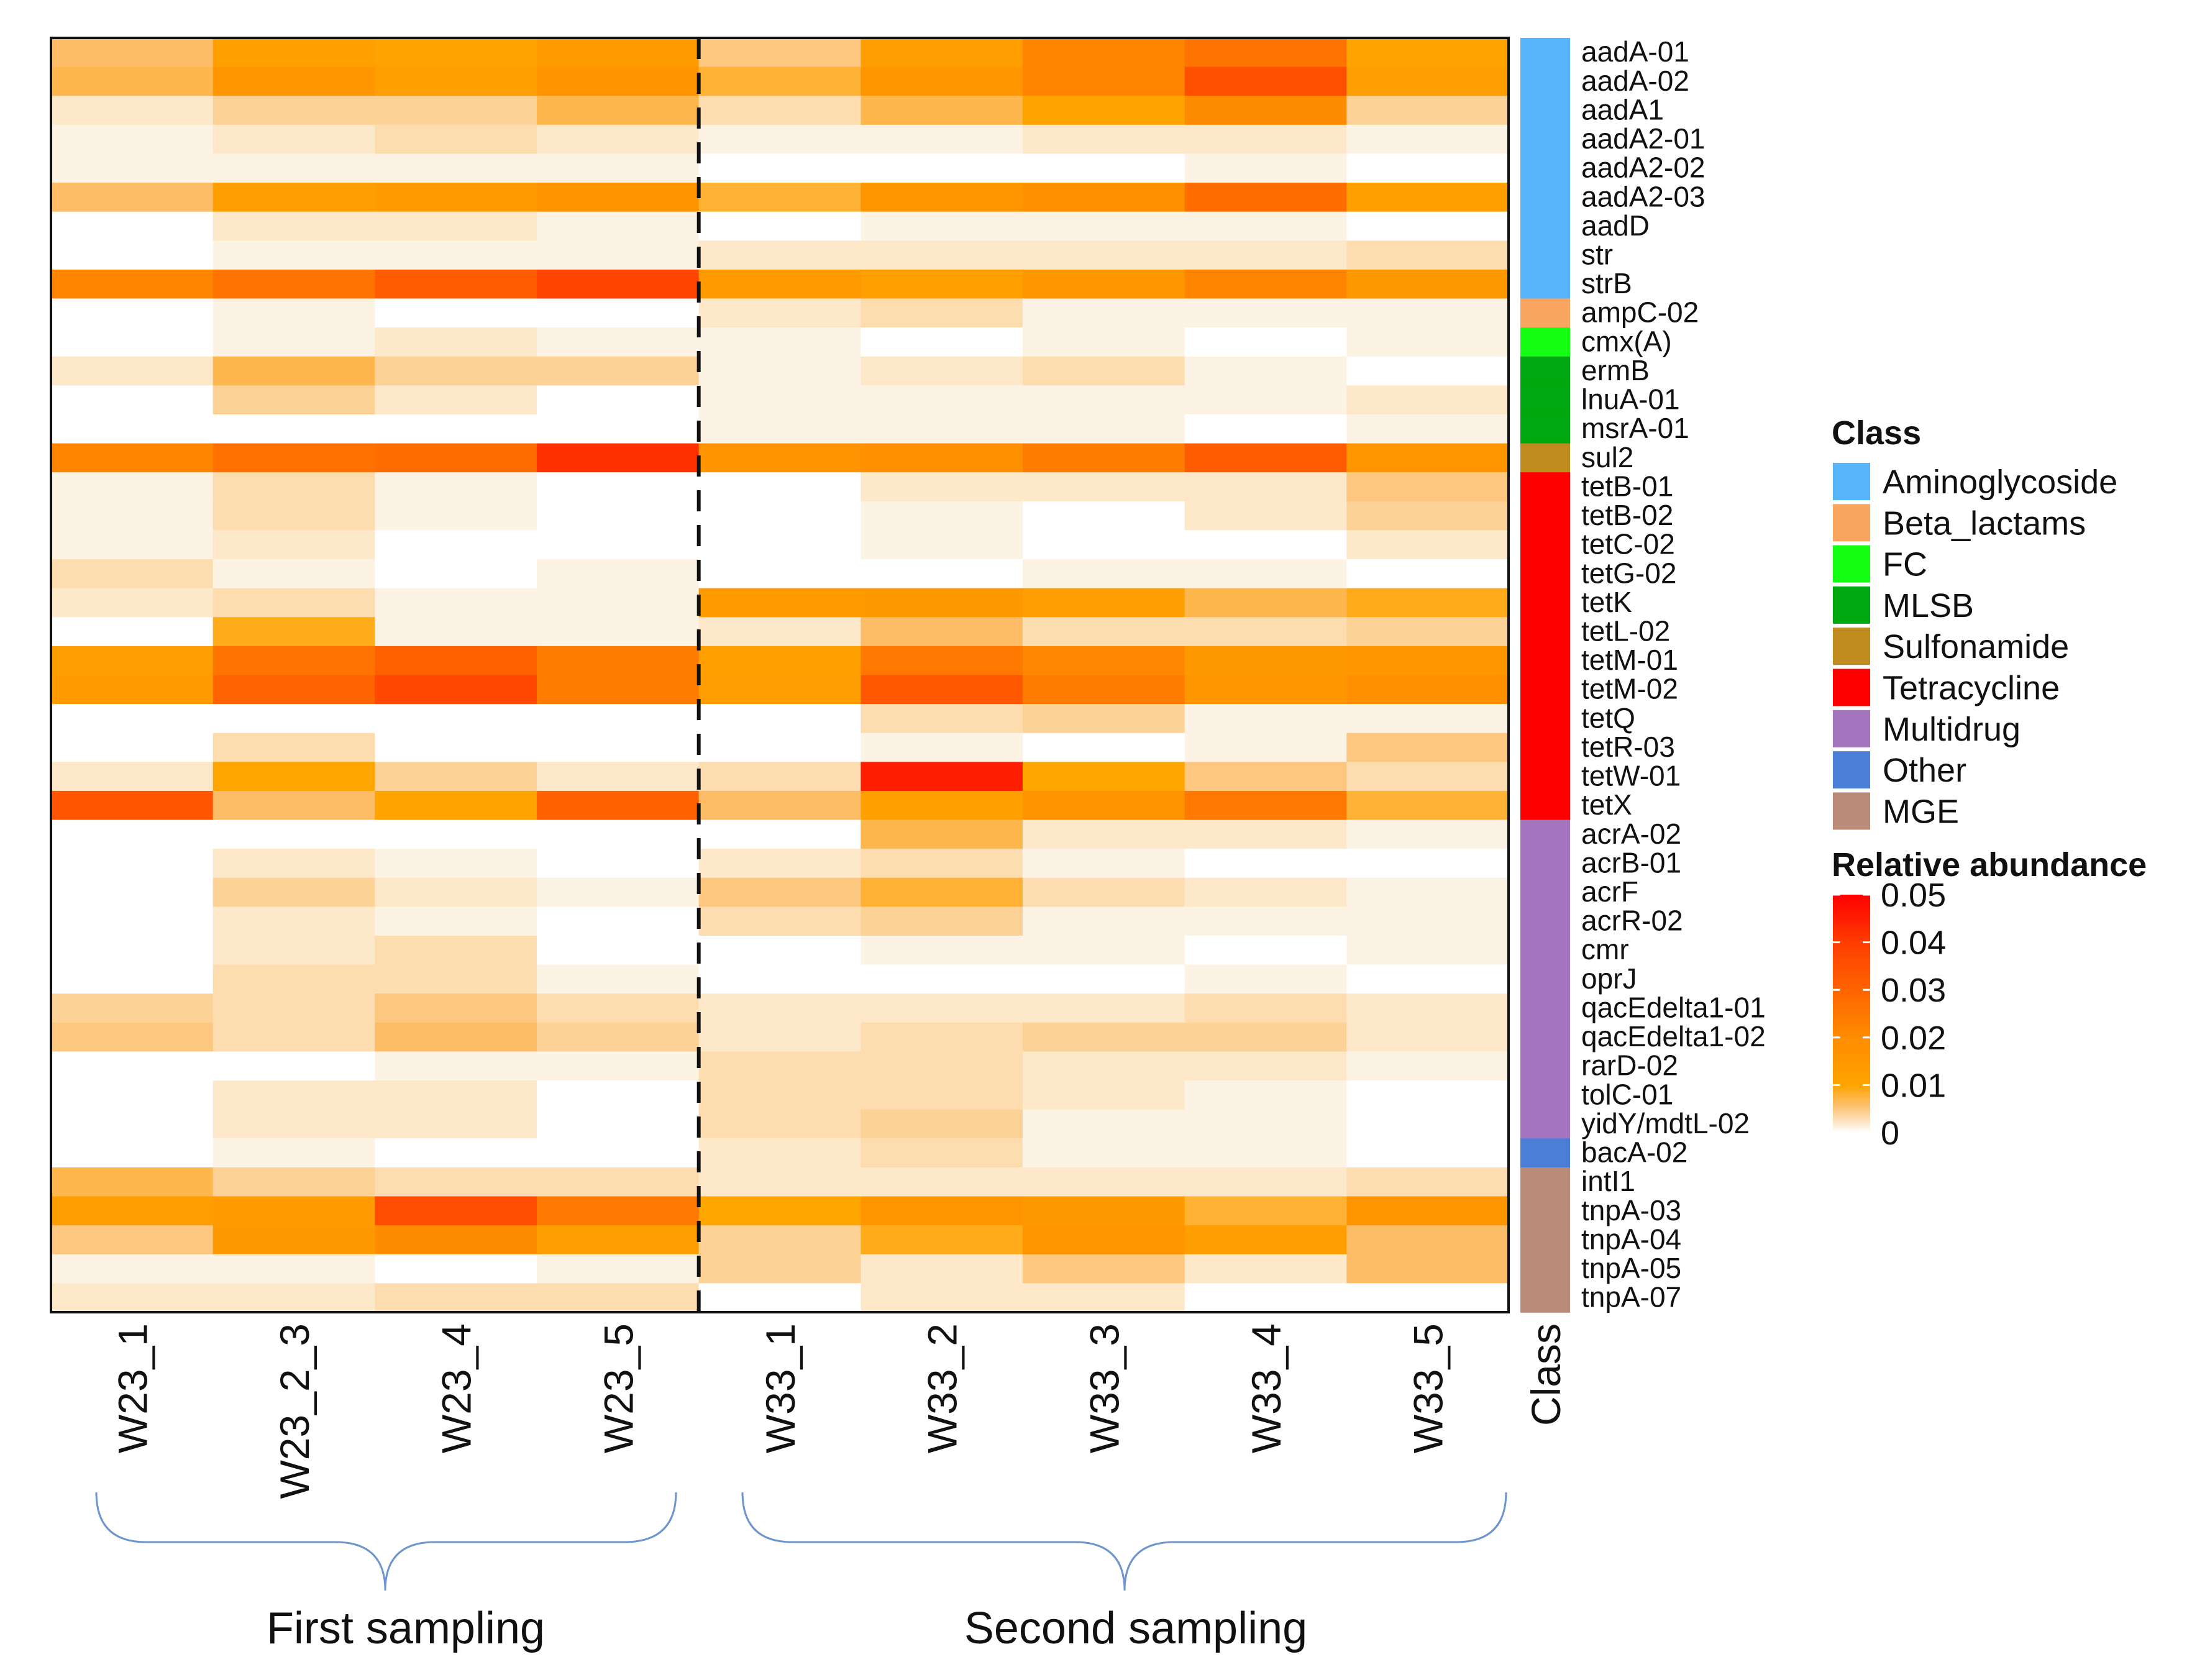 Image resolution: width=2192 pixels, height=1680 pixels. Describe the element at coordinates (943, 1388) in the screenshot. I see `column-label: W33_2` at that location.